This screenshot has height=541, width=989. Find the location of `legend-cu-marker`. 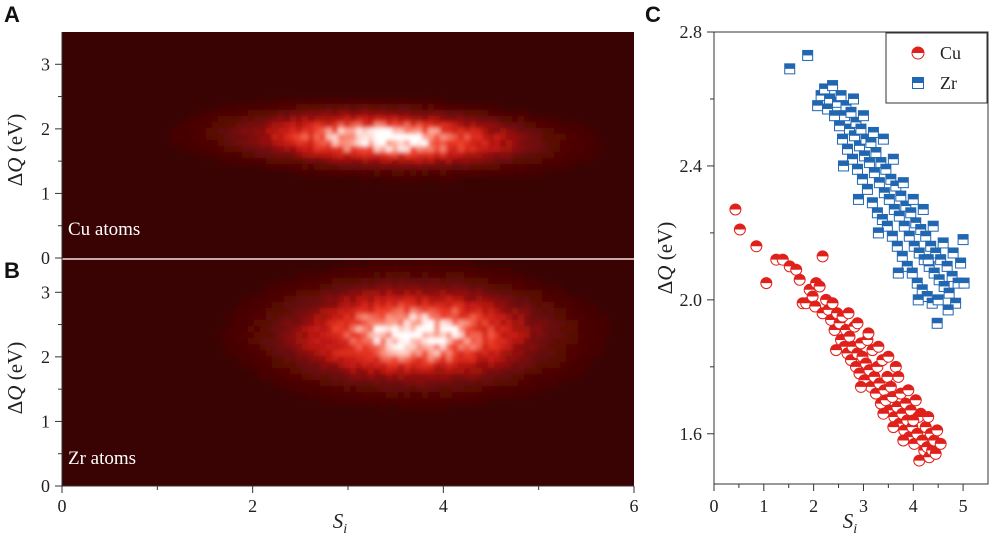

legend-cu-marker is located at coordinates (918, 53).